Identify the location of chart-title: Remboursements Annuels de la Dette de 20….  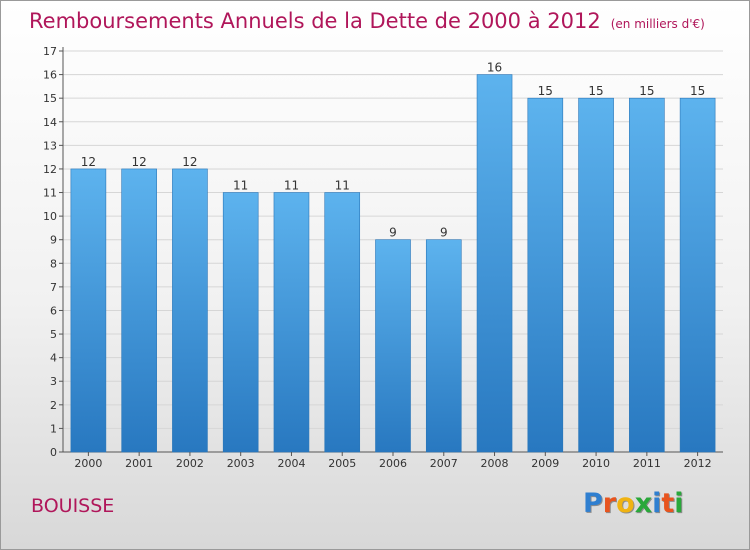
(367, 21).